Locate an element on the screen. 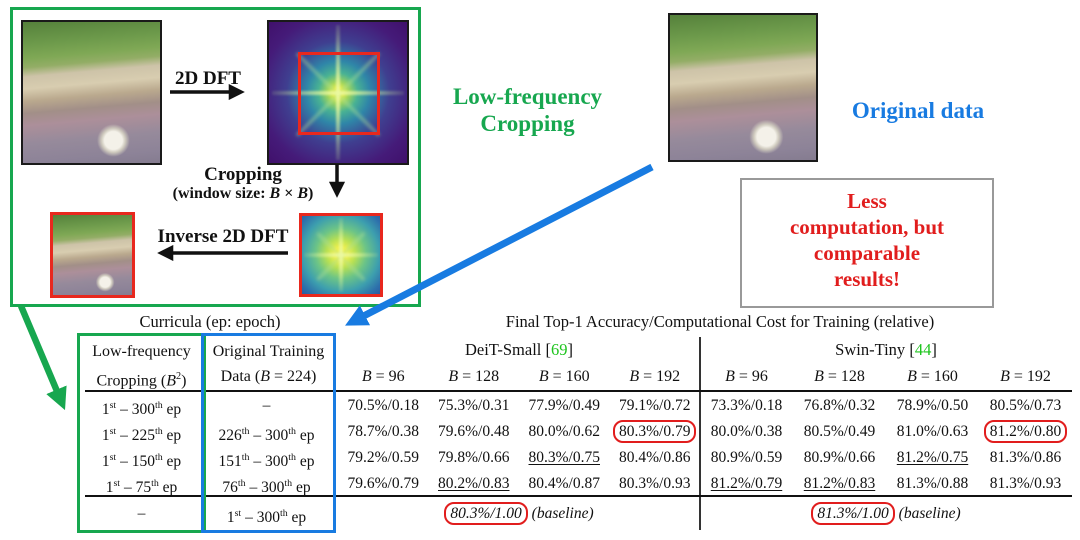 The width and height of the screenshot is (1080, 540). epoch-range-cell: 76th – 300th ep is located at coordinates (266, 487).